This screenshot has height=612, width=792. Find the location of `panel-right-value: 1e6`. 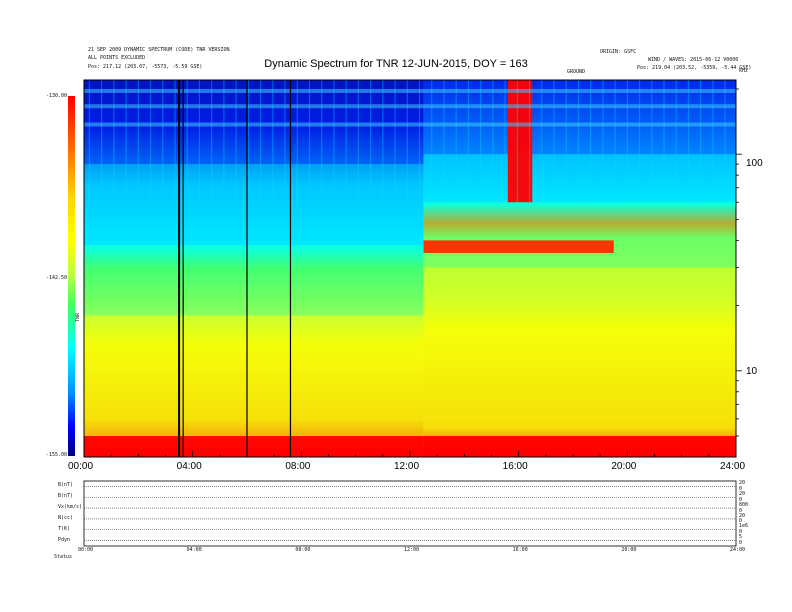

panel-right-value: 1e6 is located at coordinates (744, 526).